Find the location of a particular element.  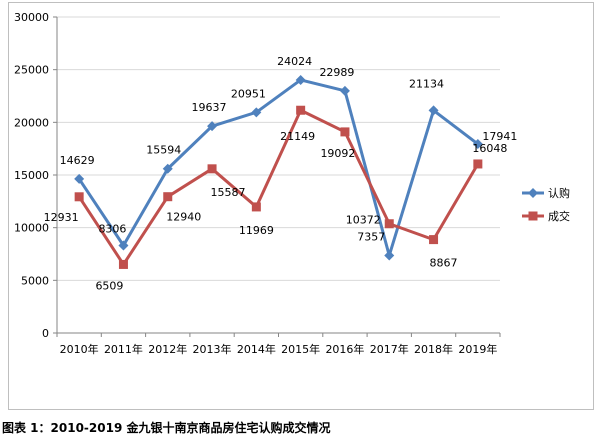

data-label: 7357 is located at coordinates (371, 237).